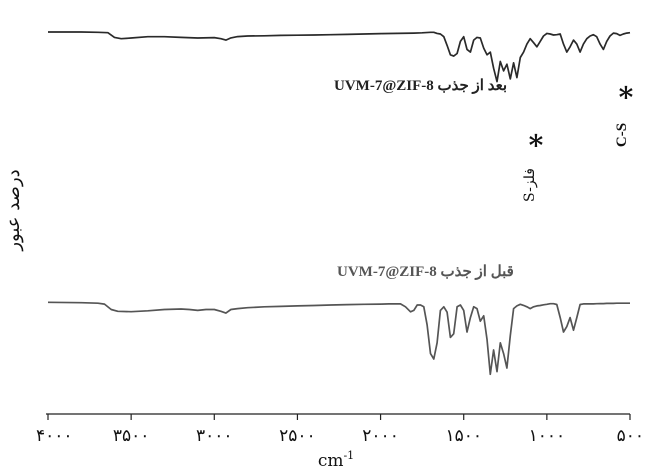 This screenshot has width=654, height=471. Describe the element at coordinates (622, 135) in the screenshot. I see `band-label-c-s: C-S` at that location.